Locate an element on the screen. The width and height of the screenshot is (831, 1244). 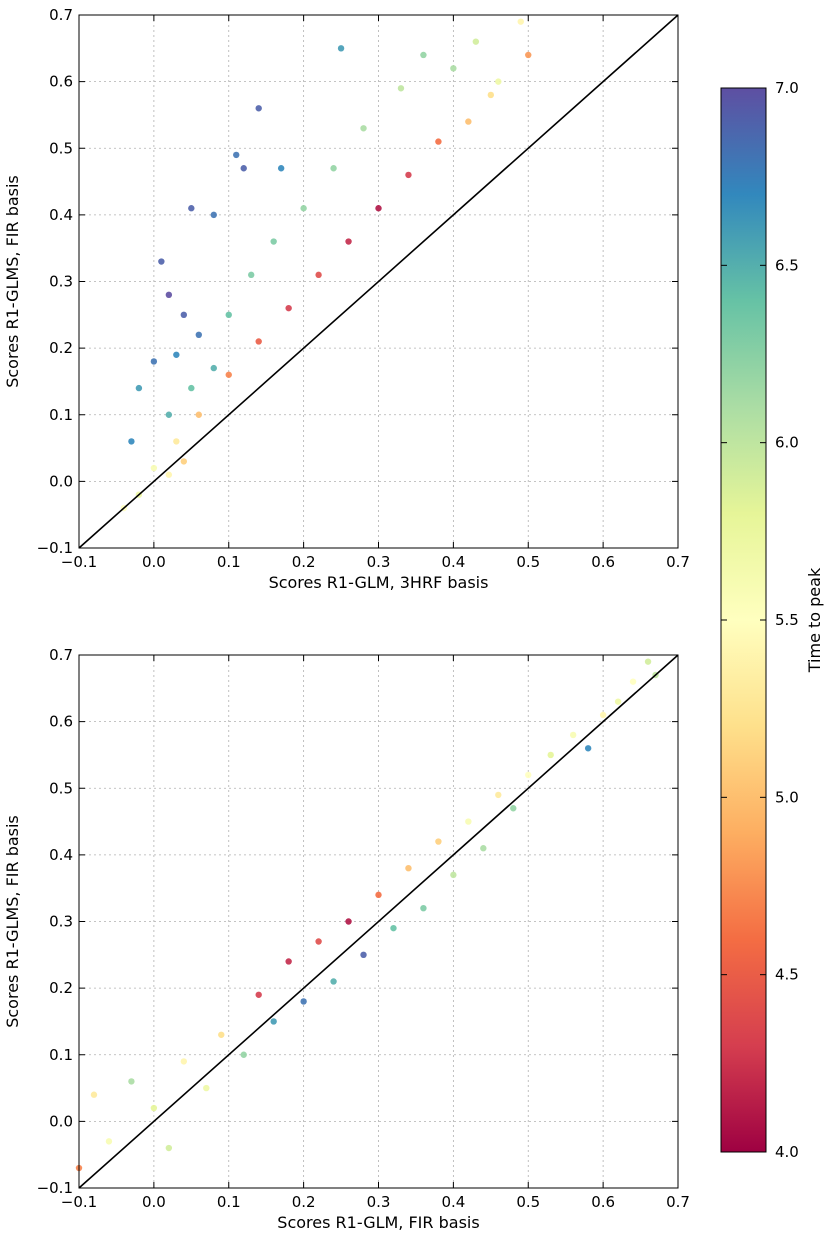
top-xtick-label-4: 0.3 is located at coordinates (379, 562).